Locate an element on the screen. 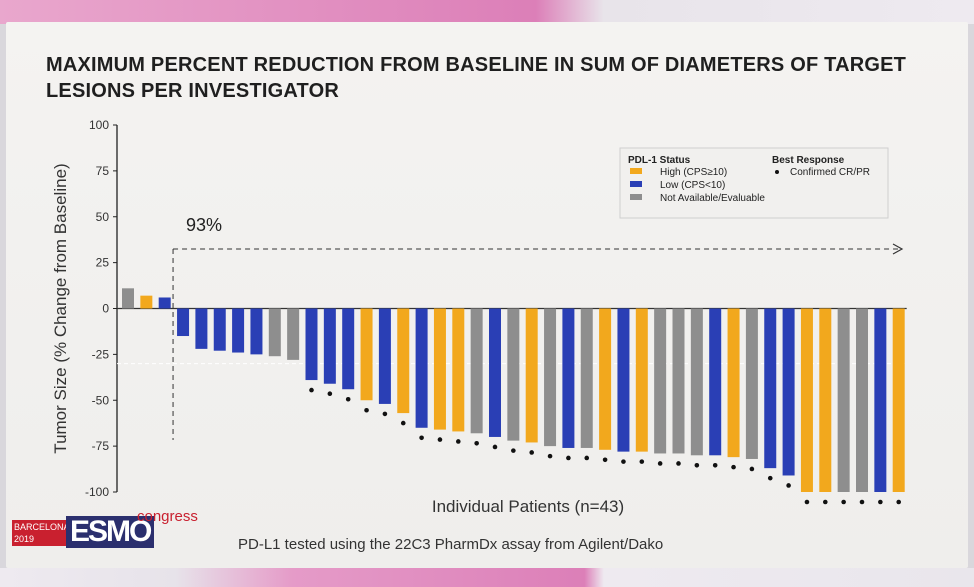 The height and width of the screenshot is (587, 974). y-tick-label: -75 is located at coordinates (101, 446).